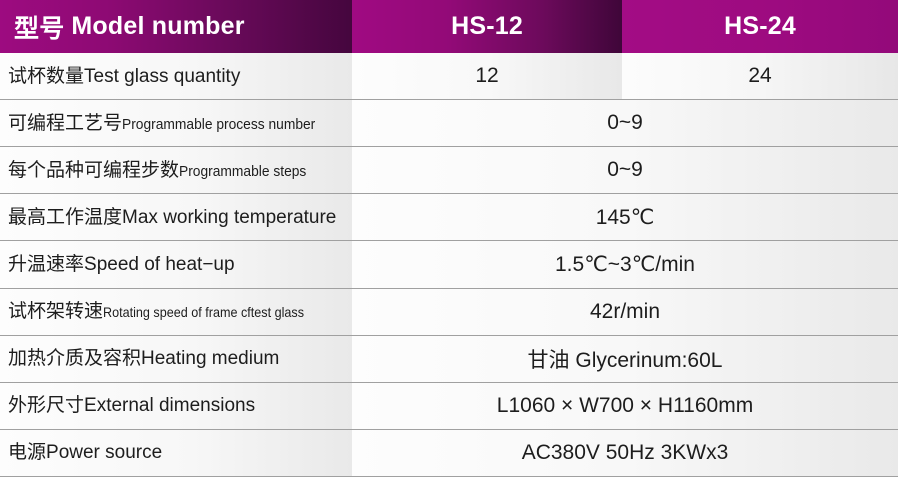  What do you see at coordinates (176, 452) in the screenshot?
I see `row-label-cell: 电源Power source` at bounding box center [176, 452].